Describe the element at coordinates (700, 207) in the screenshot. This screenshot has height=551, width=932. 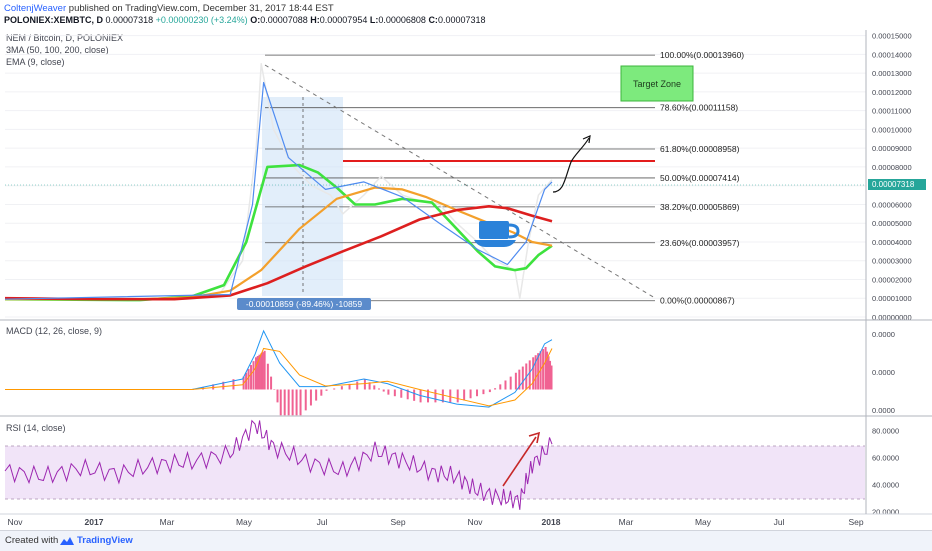
I see `fib-level-label: 38.20%(0.00005869)` at that location.